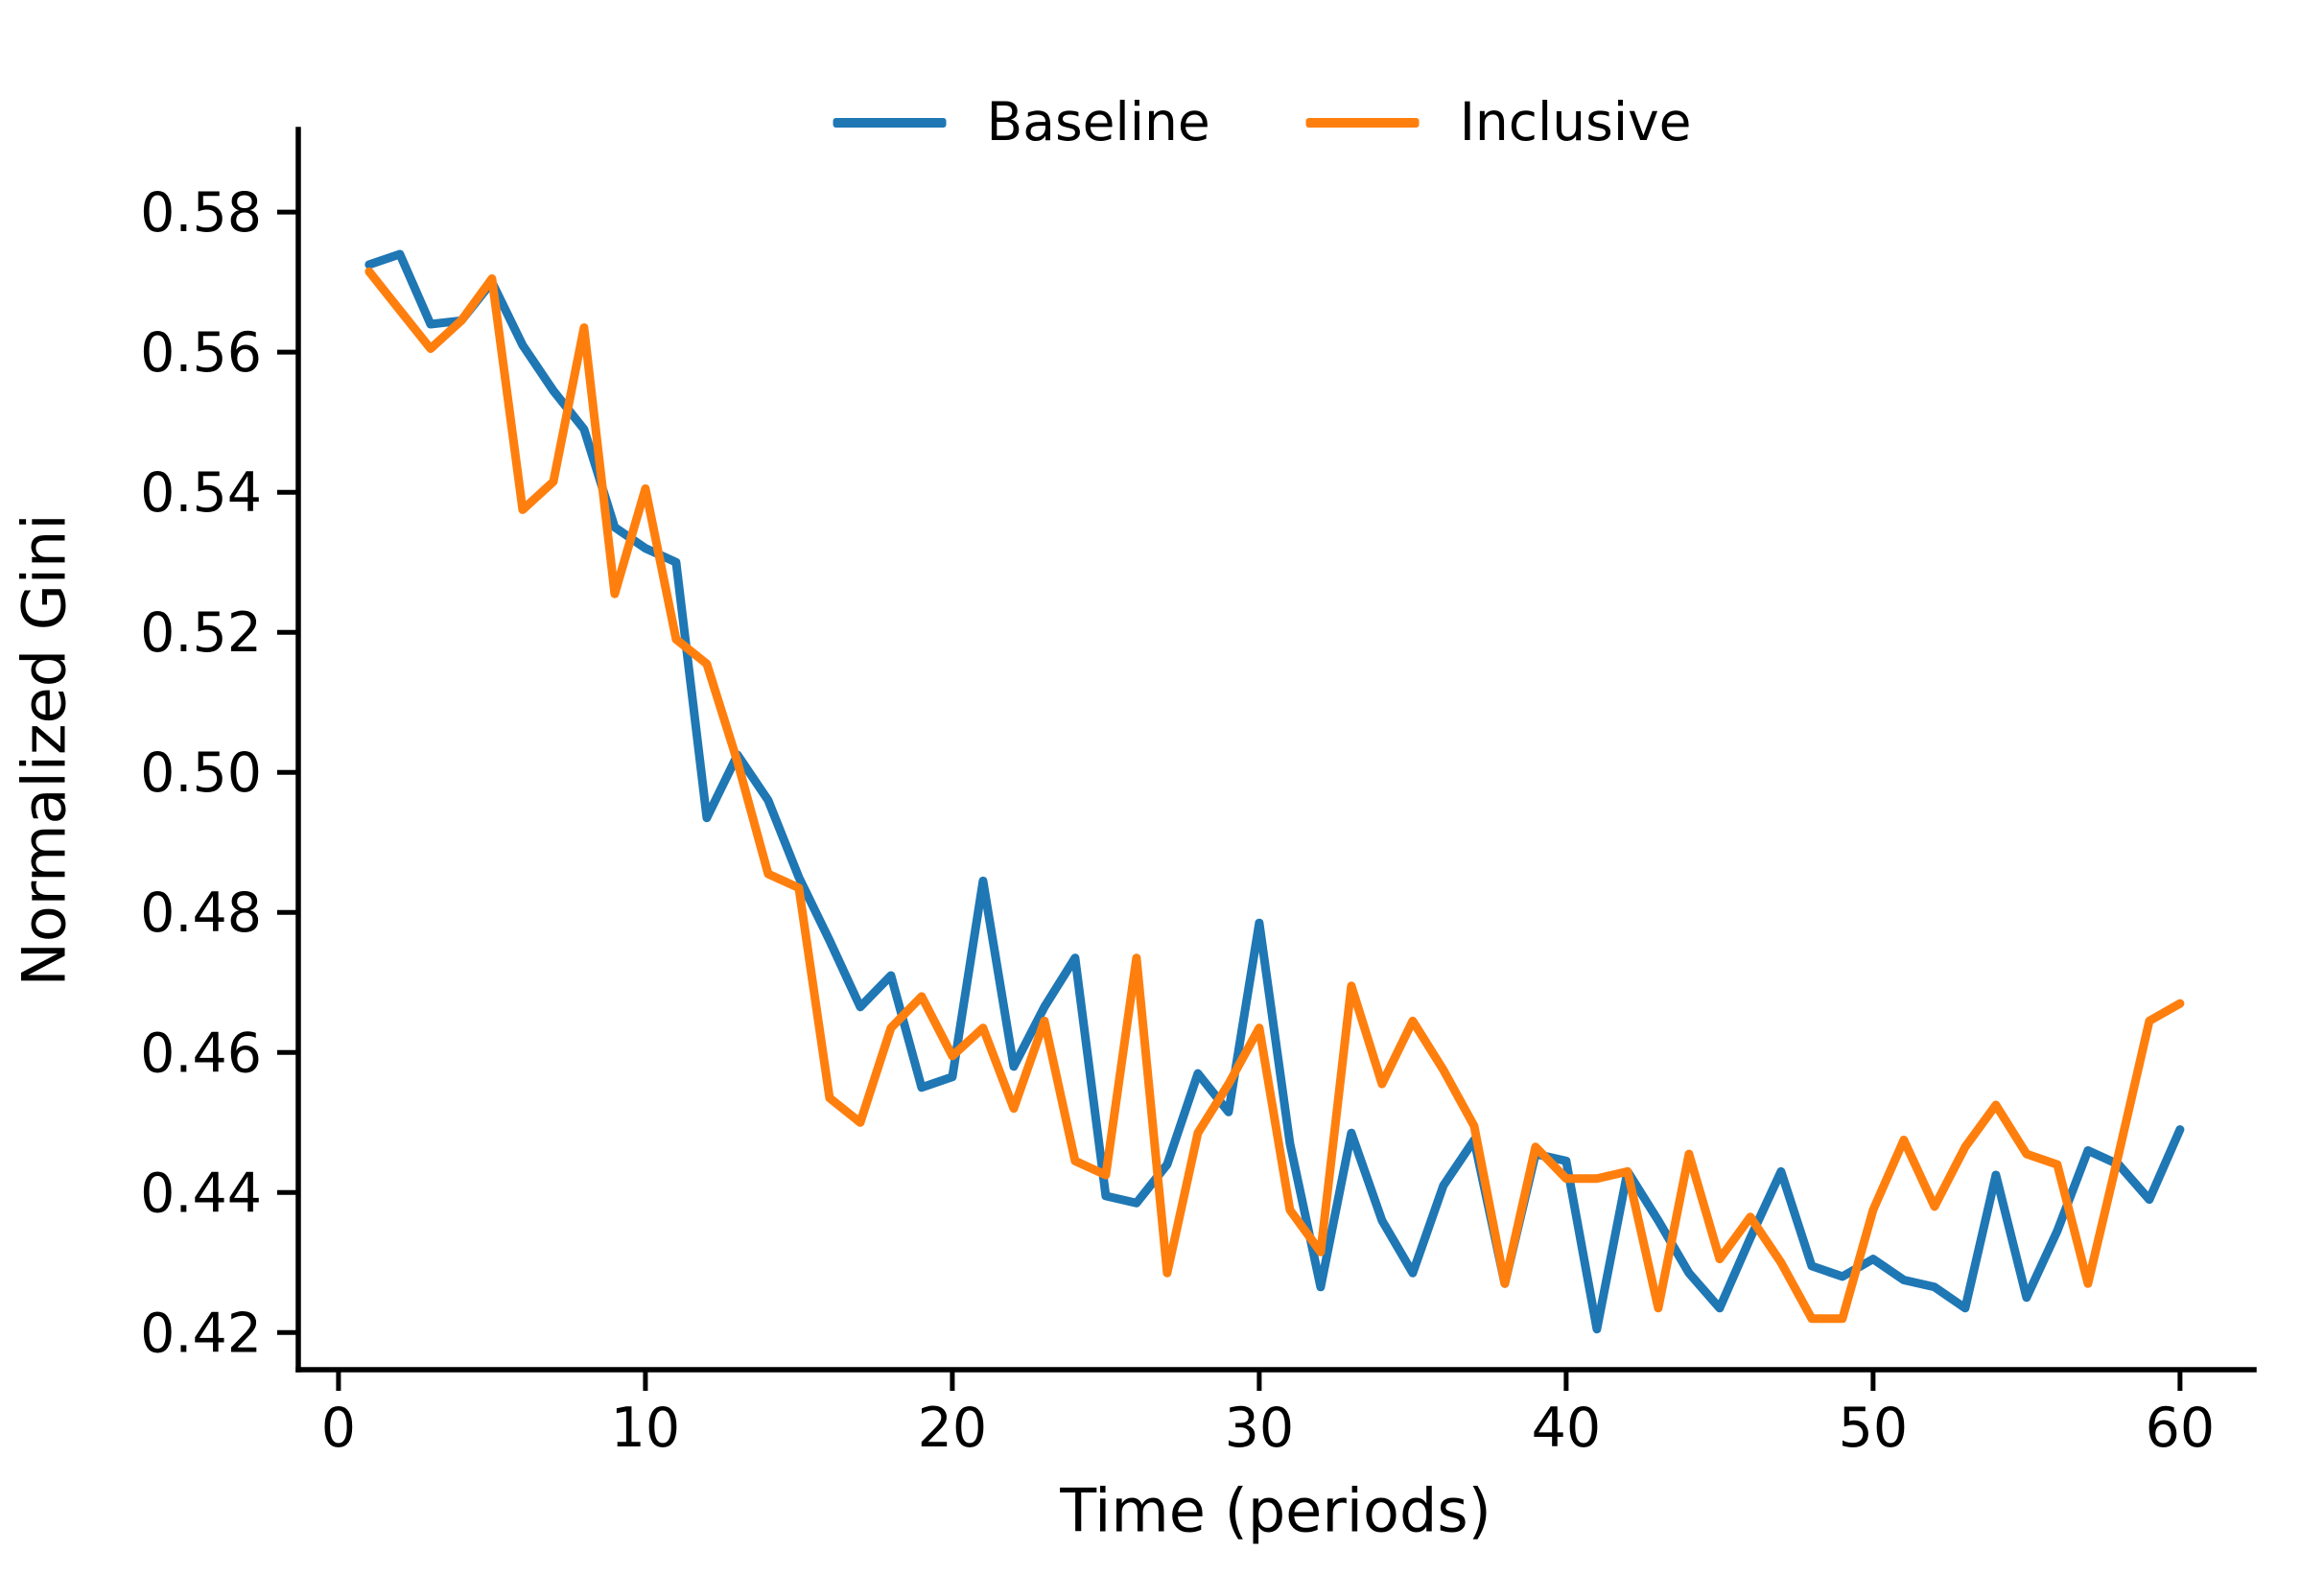 The width and height of the screenshot is (2324, 1574). I want to click on legend-label-baseline: Baseline, so click(1098, 122).